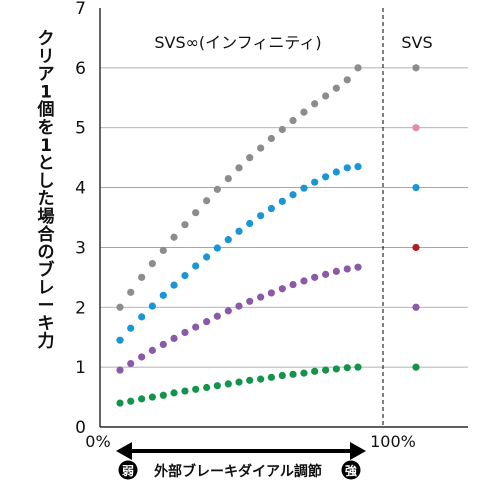 This screenshot has height=492, width=488. I want to click on y-tick-label: 1, so click(80, 368).